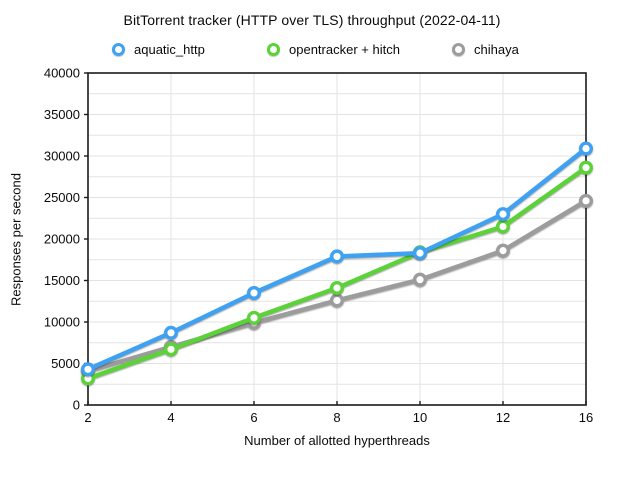 The width and height of the screenshot is (624, 477). What do you see at coordinates (496, 49) in the screenshot?
I see `legend-label: chihaya` at bounding box center [496, 49].